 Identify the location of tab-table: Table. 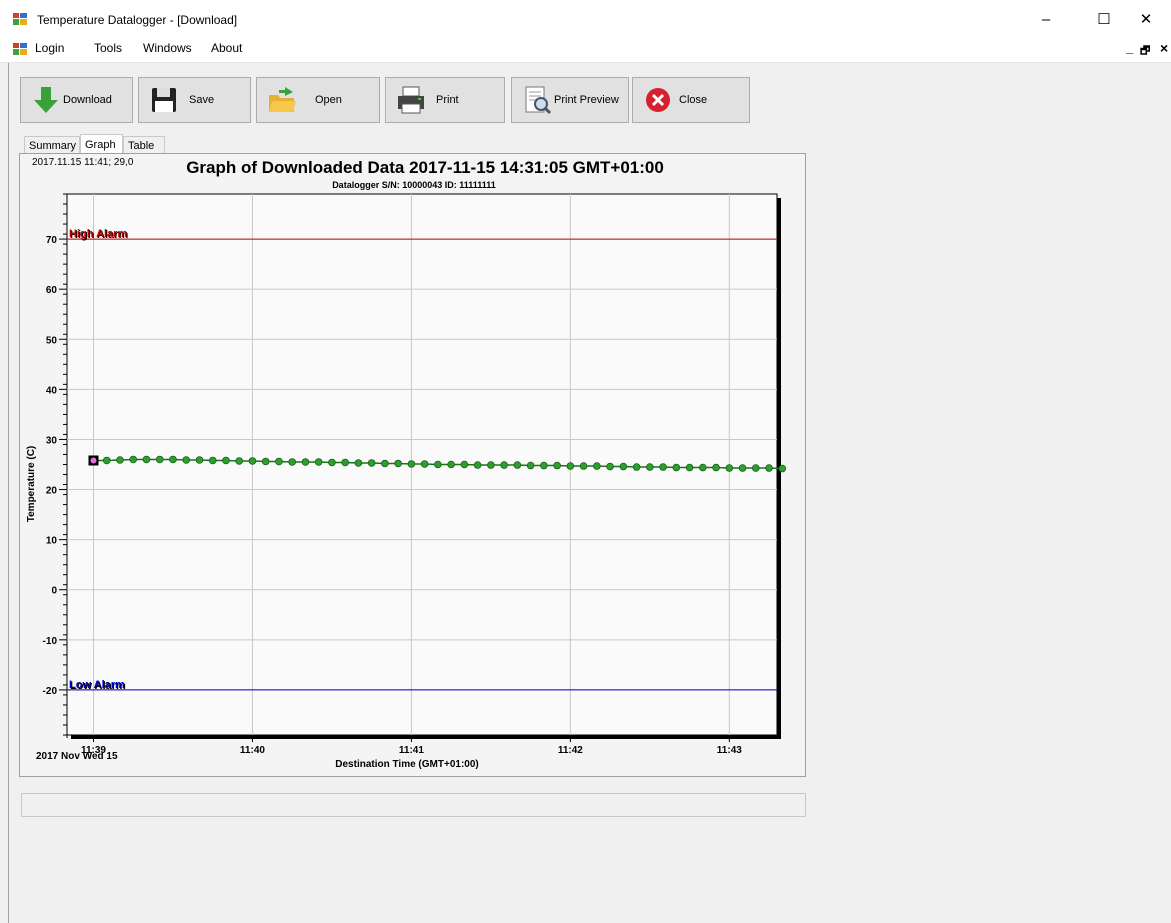
(144, 145).